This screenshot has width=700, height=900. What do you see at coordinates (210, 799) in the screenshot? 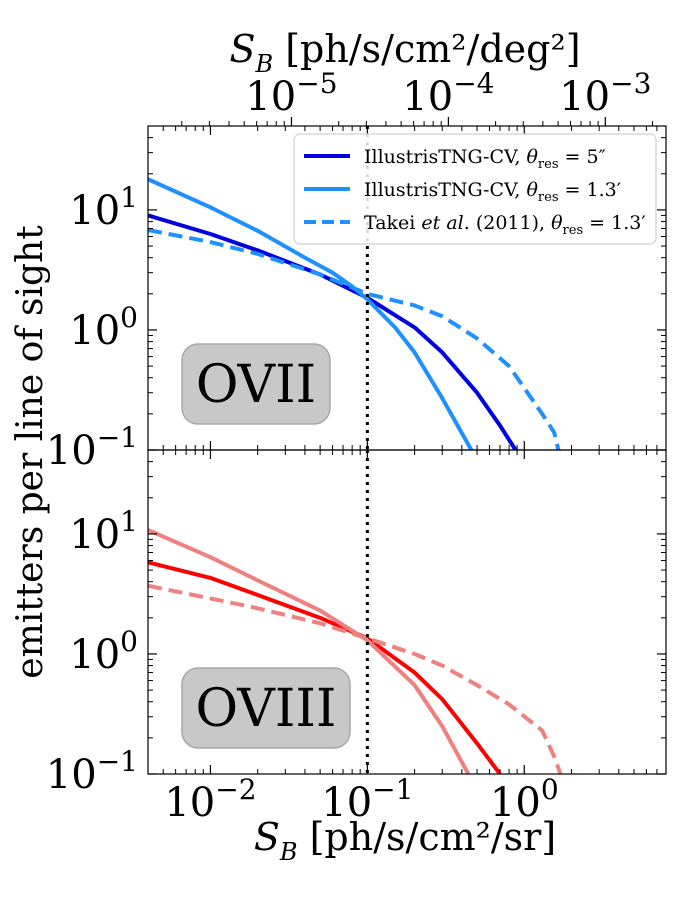
I see `x-tick-label: 10⁻²` at bounding box center [210, 799].